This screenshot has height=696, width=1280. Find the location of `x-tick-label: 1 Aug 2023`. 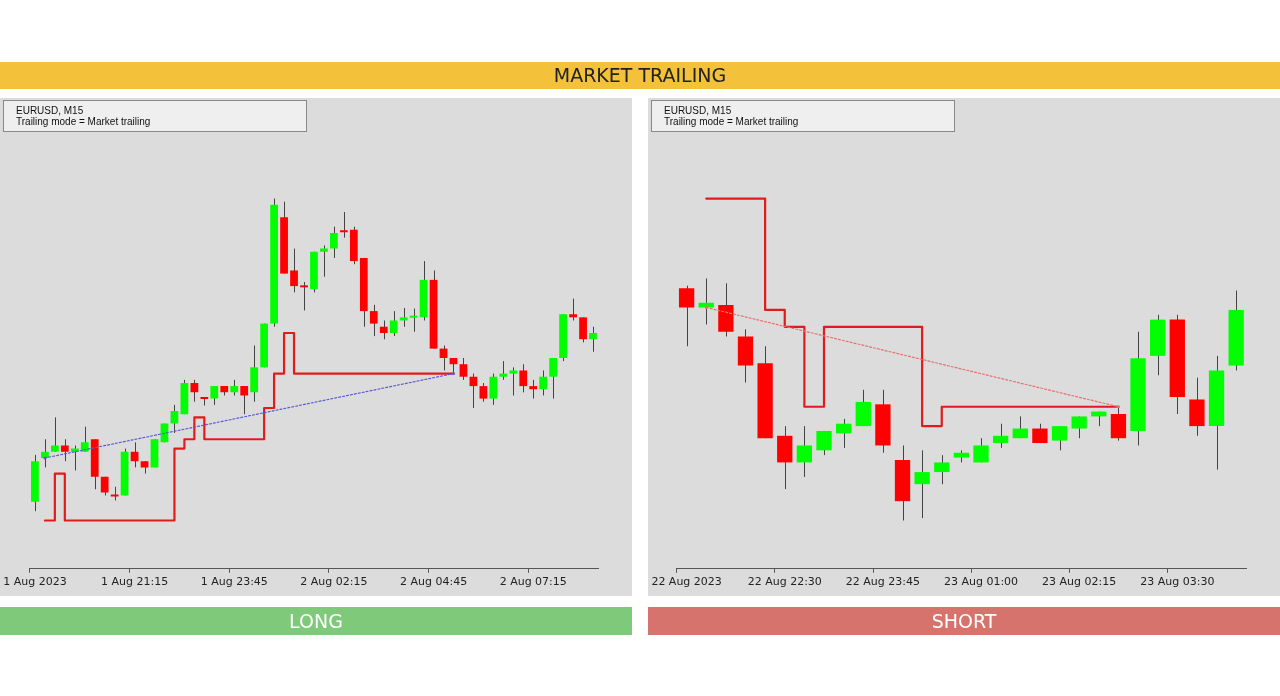

x-tick-label: 1 Aug 2023 is located at coordinates (35, 582).